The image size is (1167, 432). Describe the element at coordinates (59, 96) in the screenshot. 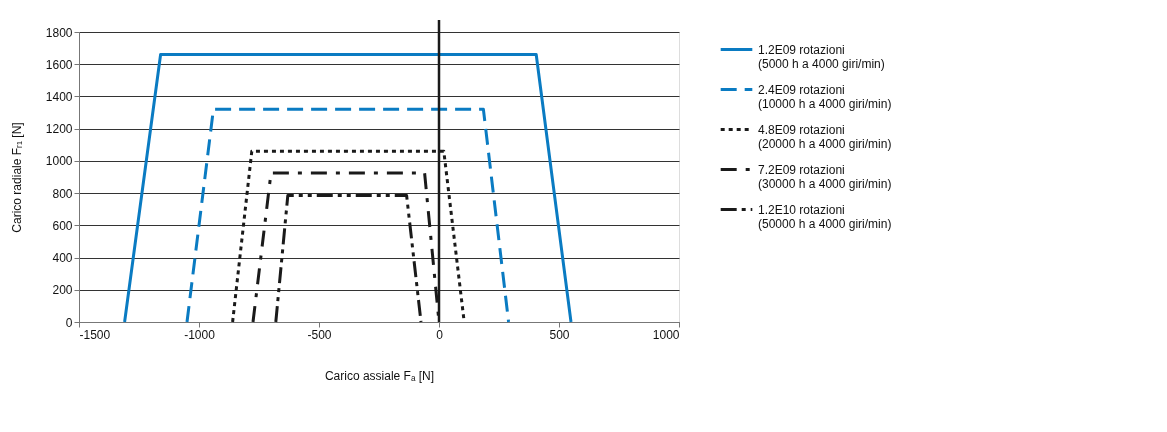

I see `y-tick-label: 1400` at that location.